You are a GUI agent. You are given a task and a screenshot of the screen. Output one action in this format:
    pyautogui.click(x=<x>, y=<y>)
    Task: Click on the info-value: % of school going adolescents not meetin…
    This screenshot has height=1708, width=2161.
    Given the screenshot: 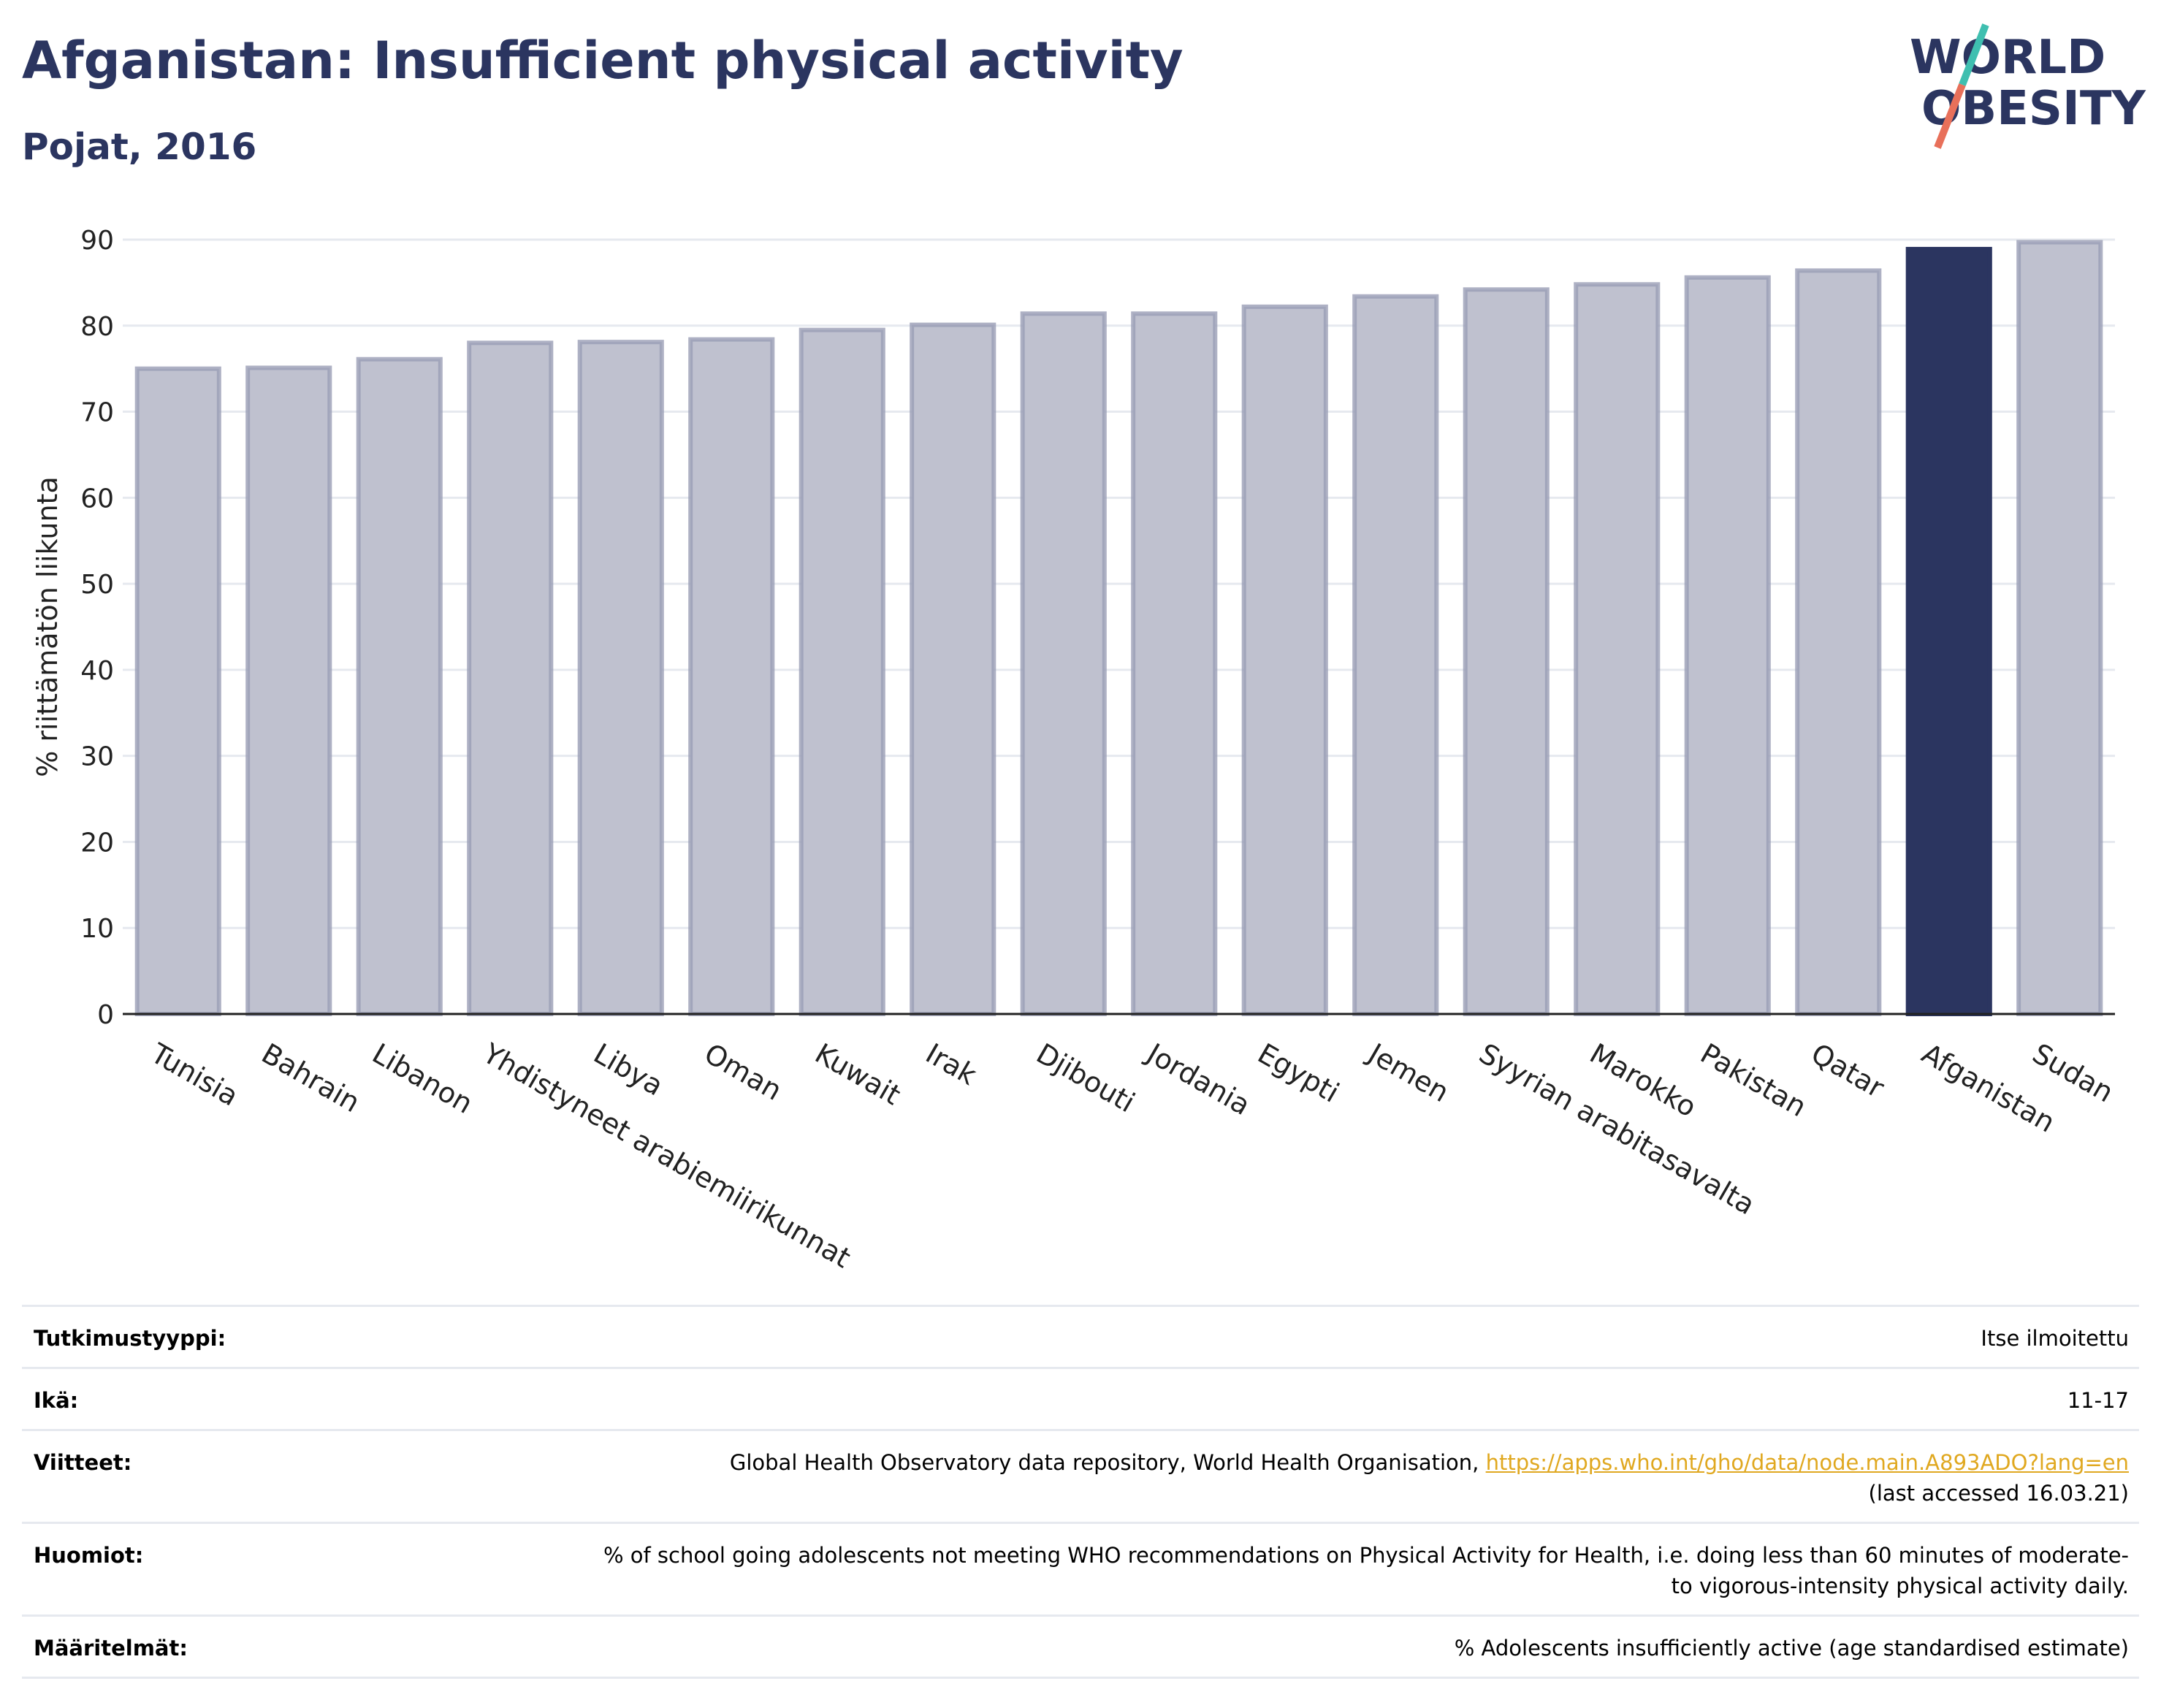 What is the action you would take?
    pyautogui.click(x=1366, y=1570)
    